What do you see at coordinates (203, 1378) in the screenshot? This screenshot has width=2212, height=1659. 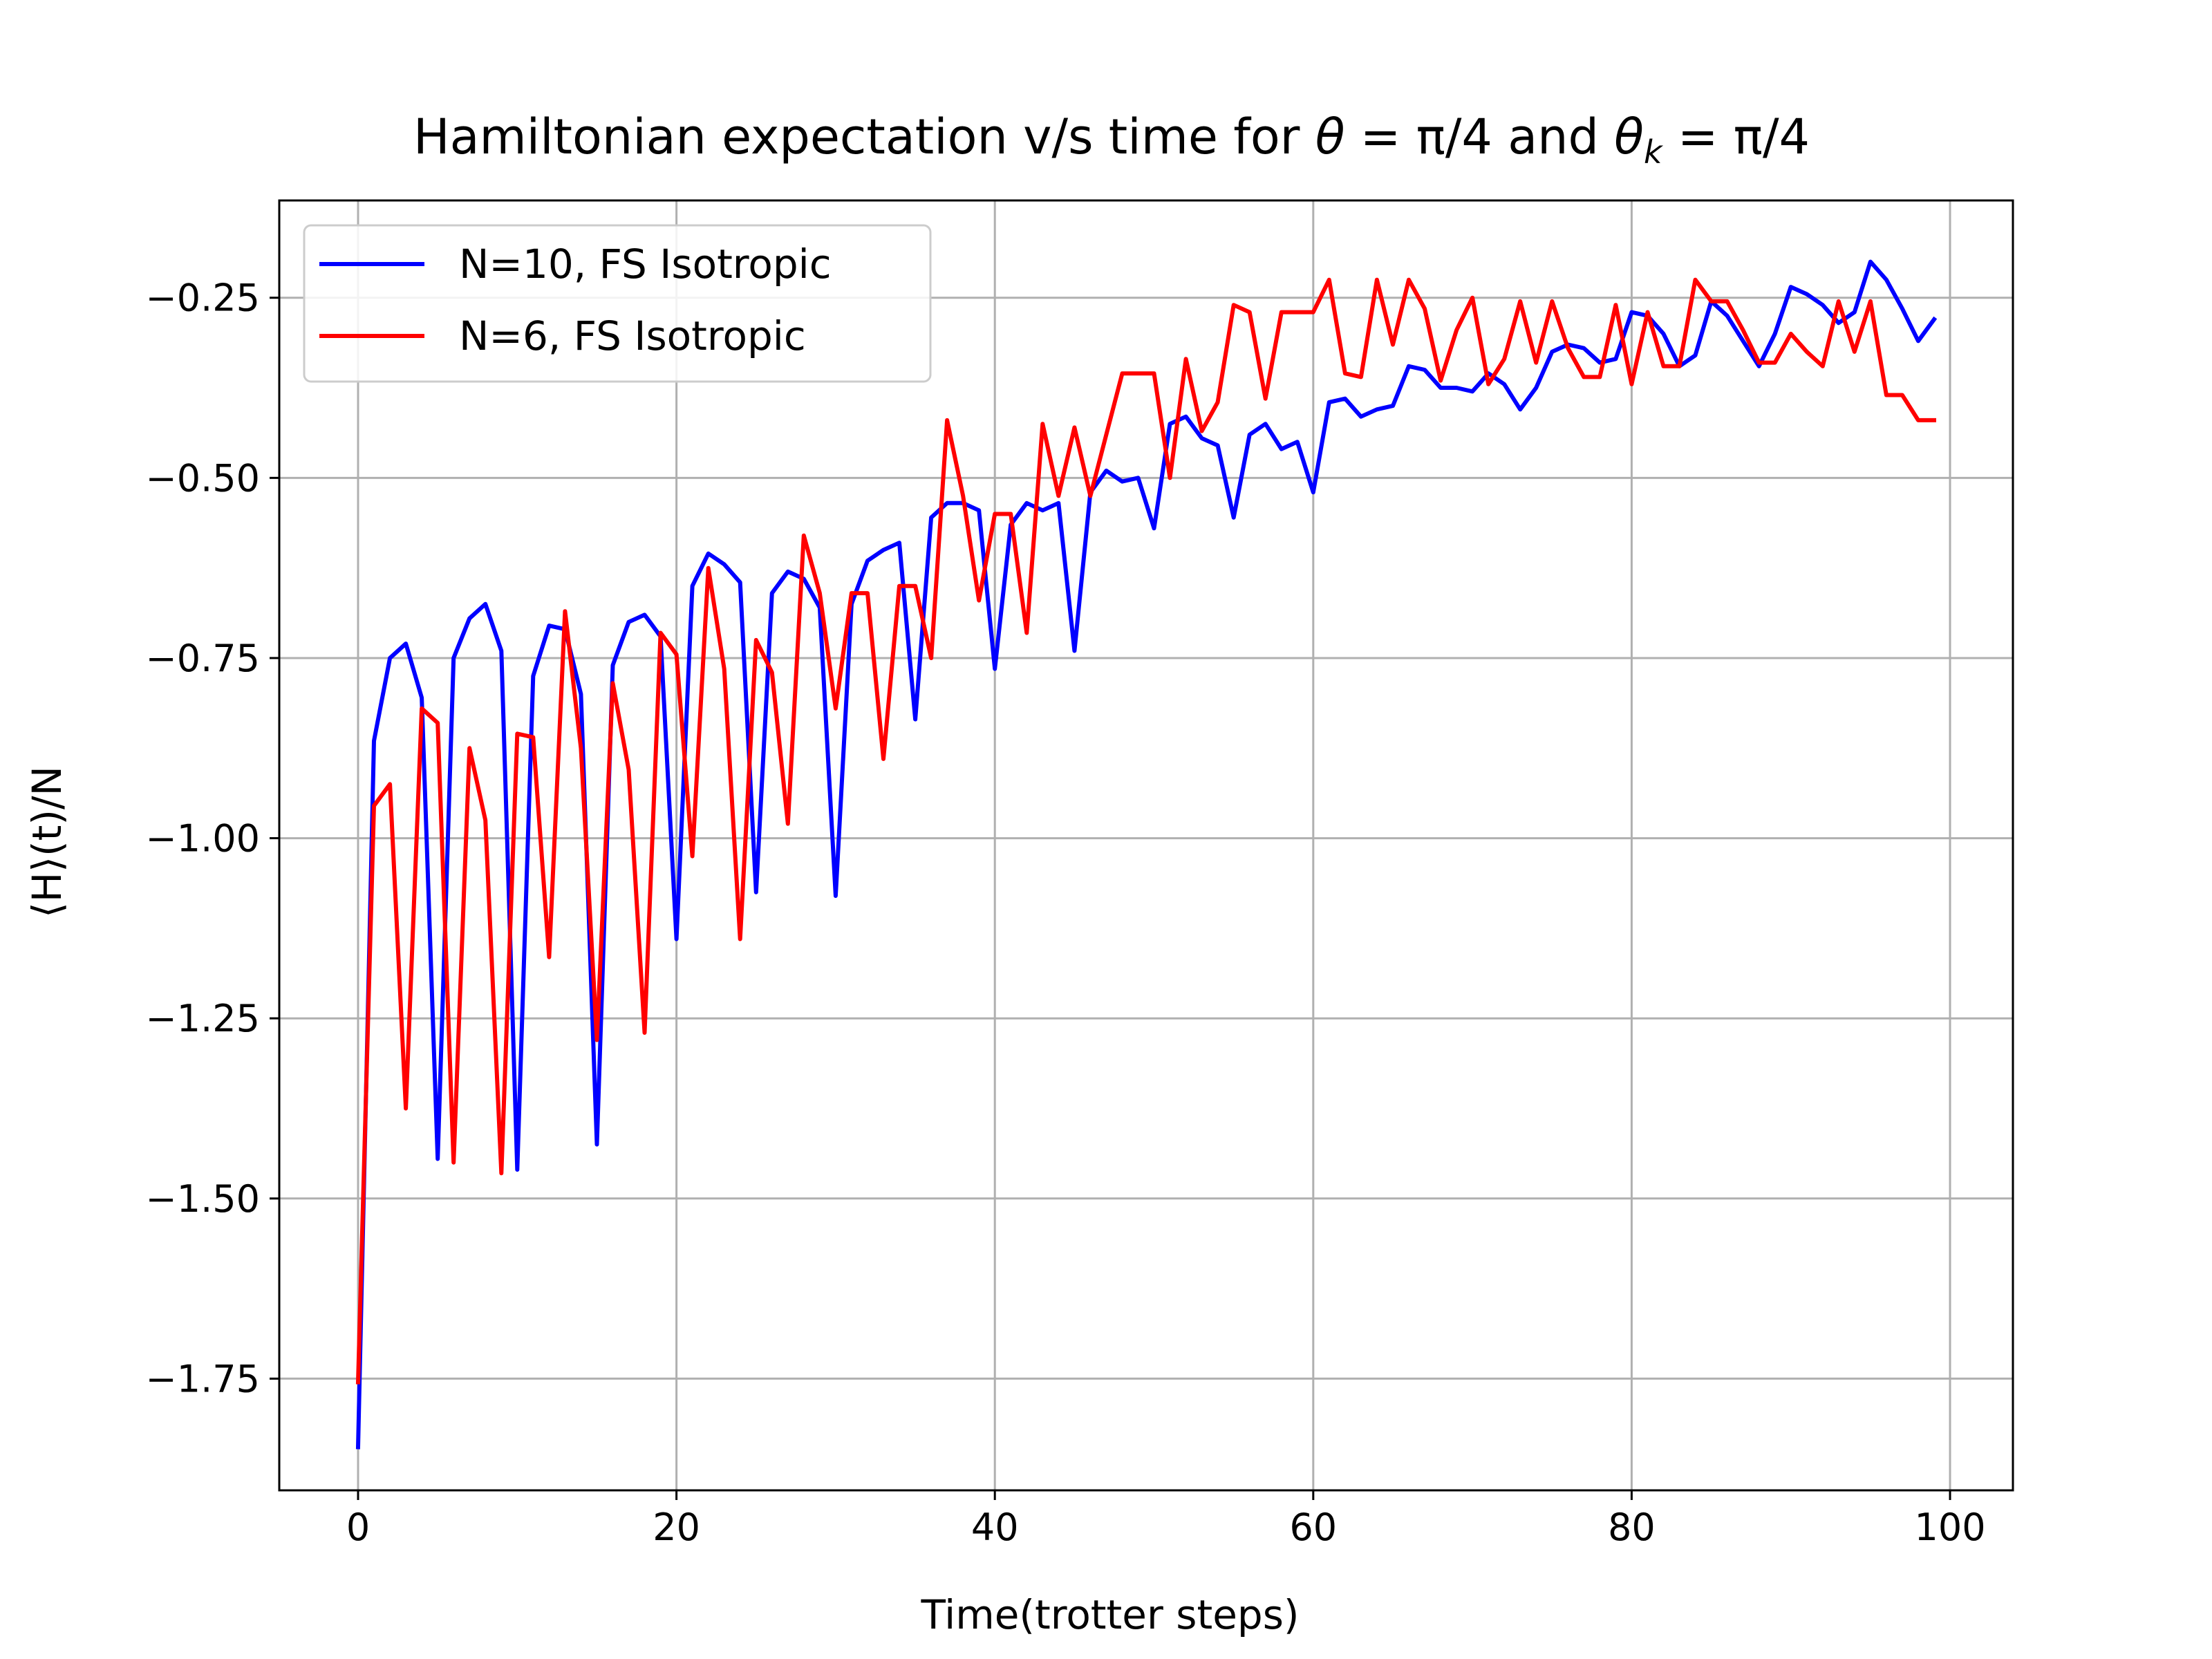 I see `y-tick-label: −1.75` at bounding box center [203, 1378].